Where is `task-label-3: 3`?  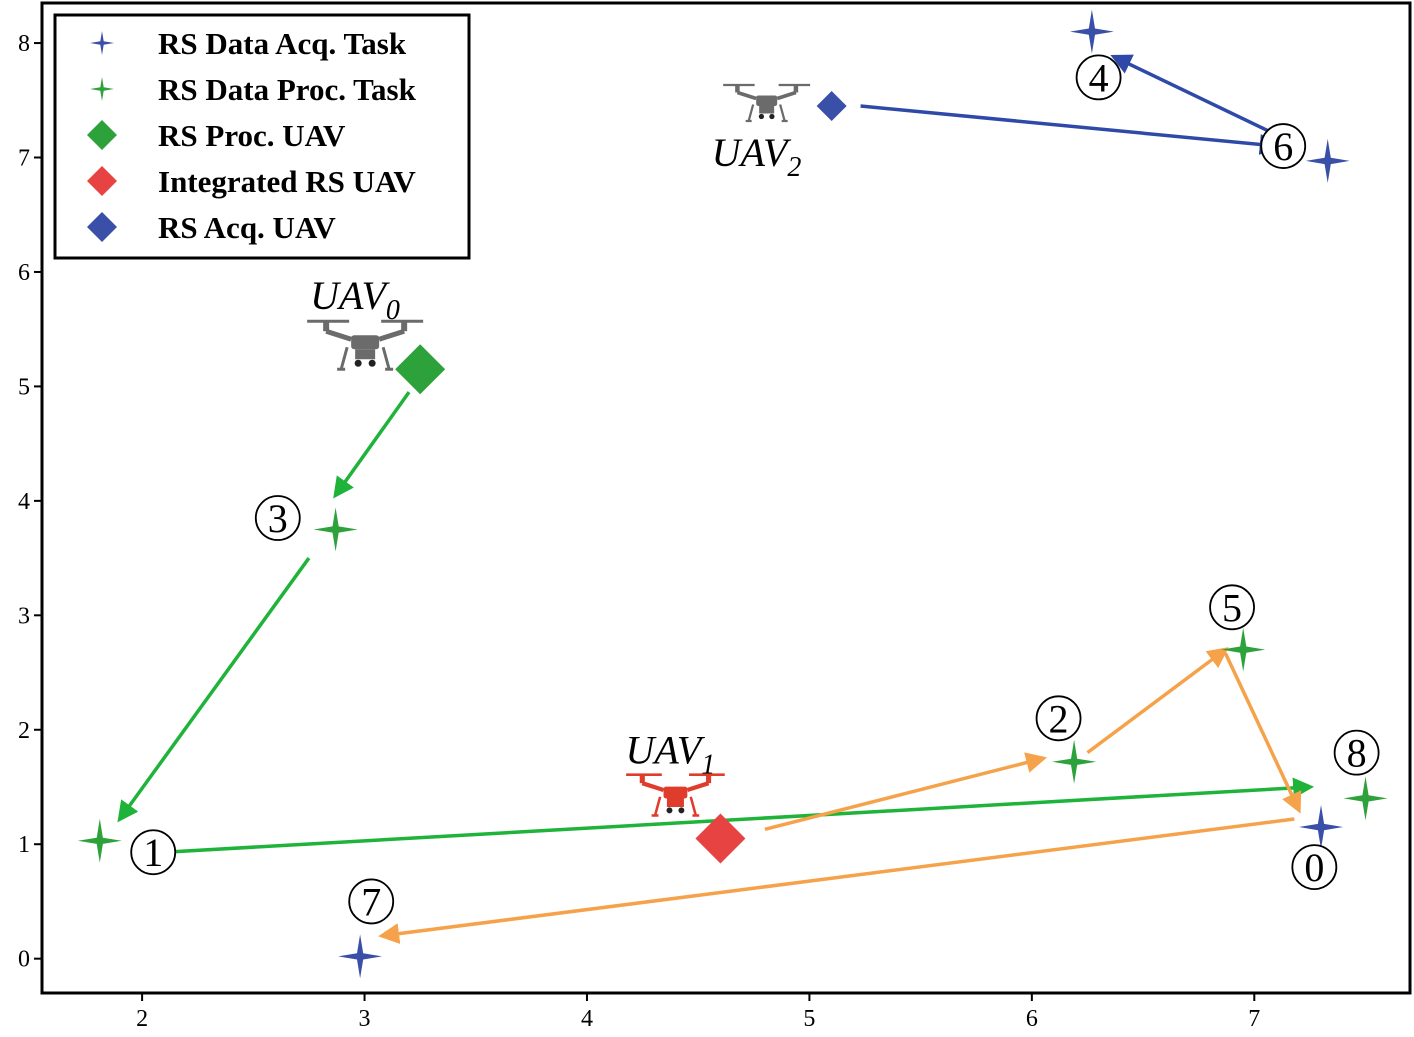 task-label-3: 3 is located at coordinates (277, 518).